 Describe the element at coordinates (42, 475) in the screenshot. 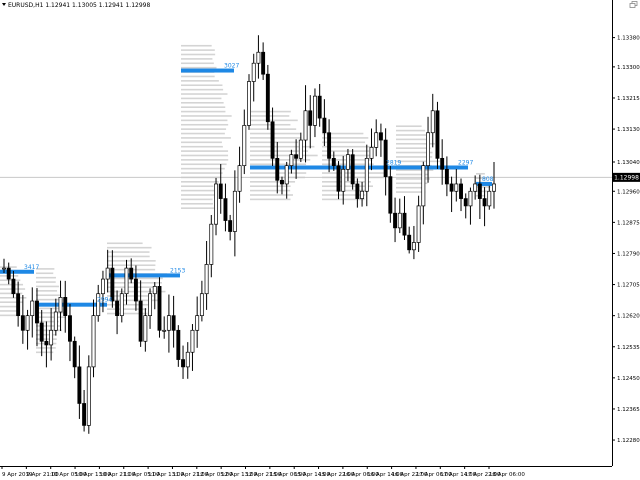

I see `x-tick-label: 9 Apr 21:00` at that location.